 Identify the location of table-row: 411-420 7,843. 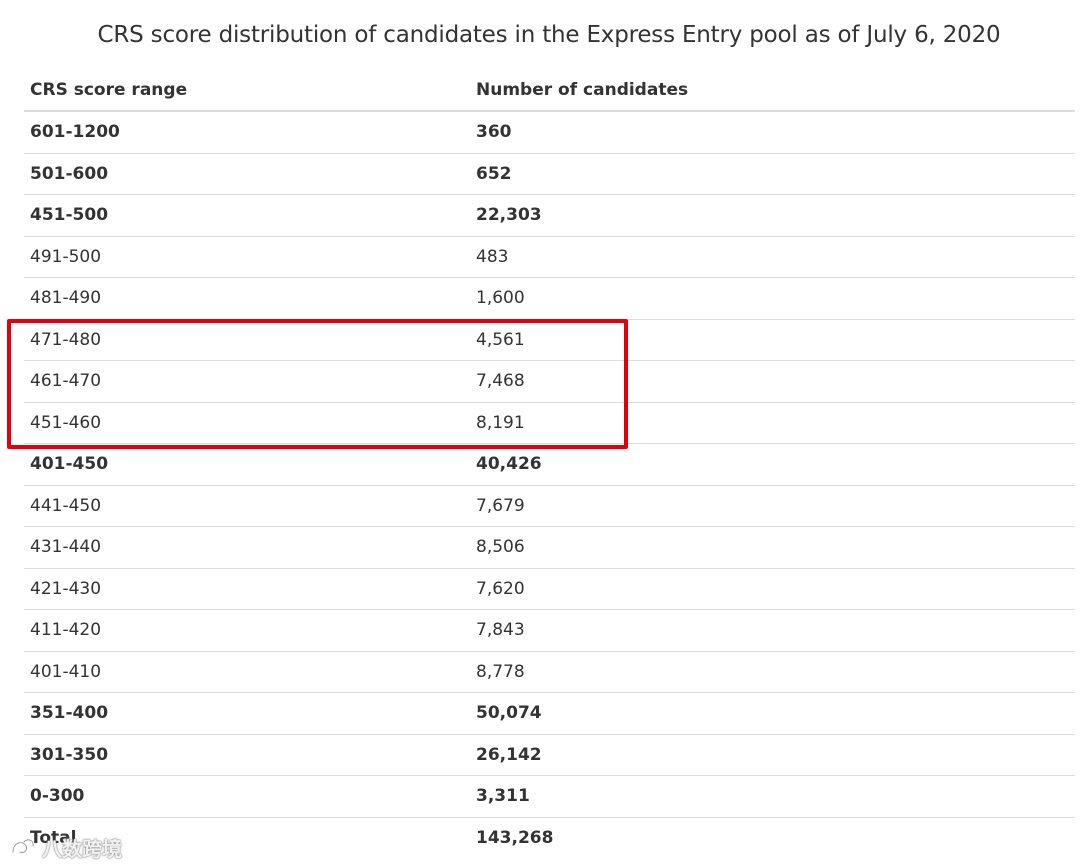
(549, 631).